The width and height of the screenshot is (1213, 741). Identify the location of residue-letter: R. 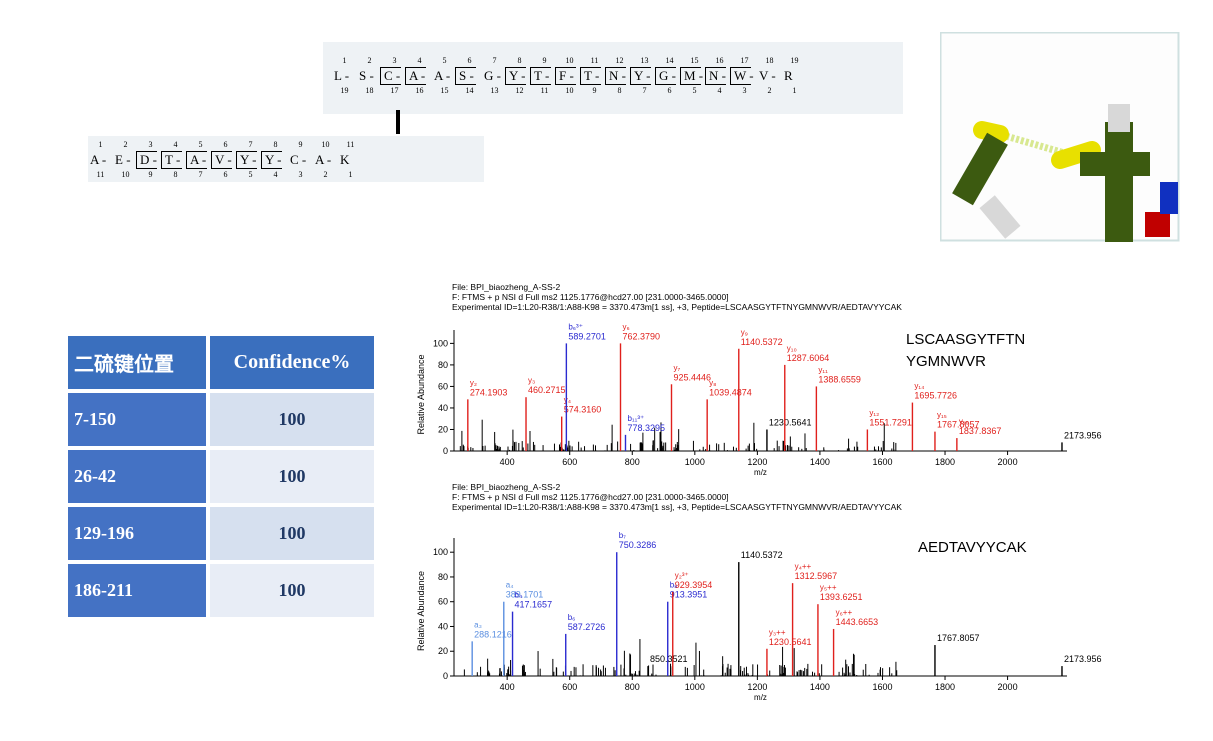
(788, 75).